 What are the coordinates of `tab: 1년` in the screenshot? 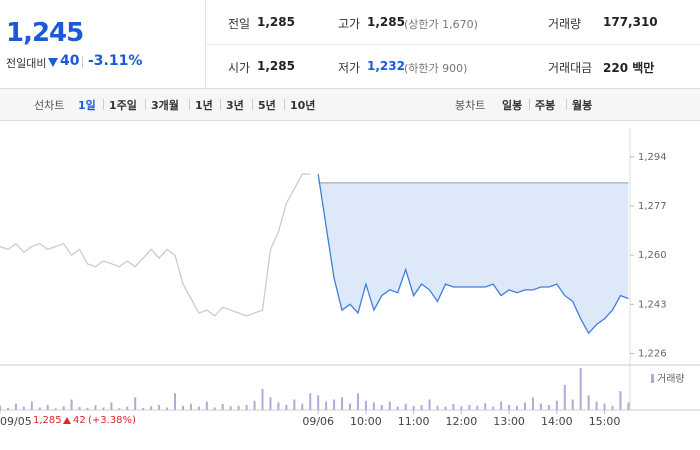 It's located at (204, 105).